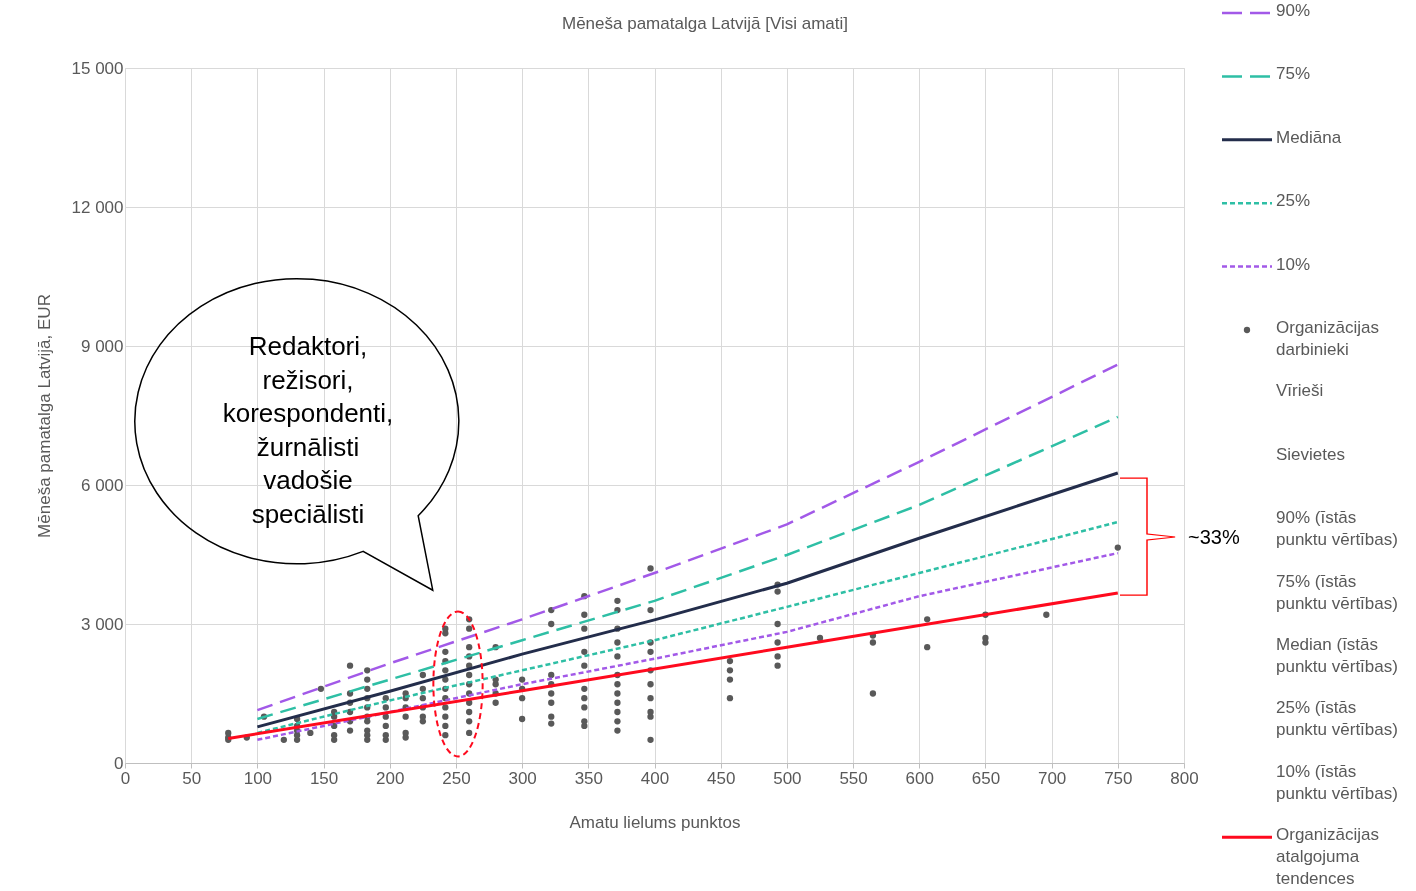  Describe the element at coordinates (102, 346) in the screenshot. I see `y-tick-label: 9 000` at that location.